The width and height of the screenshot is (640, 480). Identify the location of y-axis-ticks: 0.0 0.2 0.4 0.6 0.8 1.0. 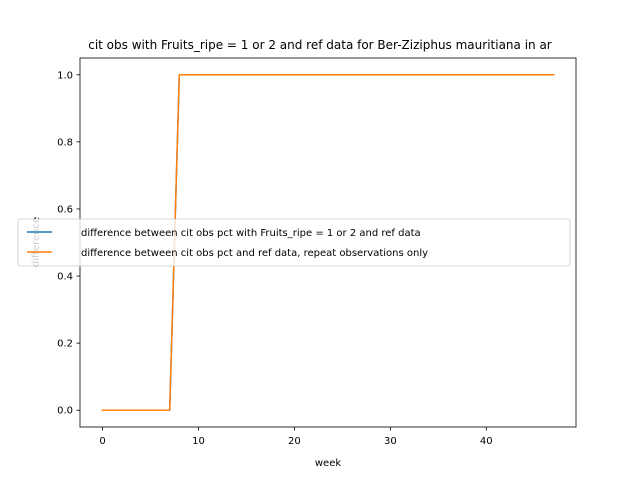
(68, 243).